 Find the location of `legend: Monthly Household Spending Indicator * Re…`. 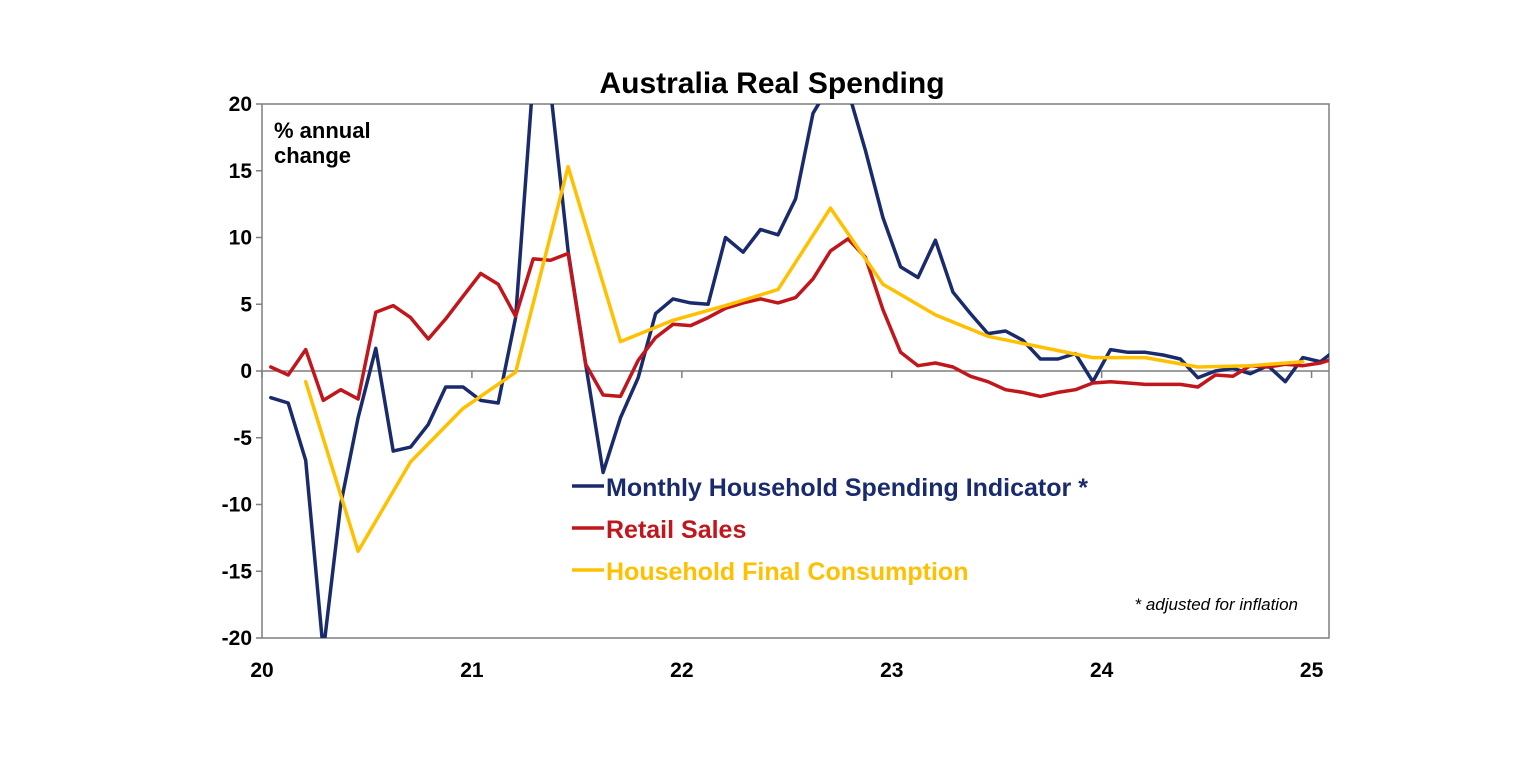

legend: Monthly Household Spending Indicator * Re… is located at coordinates (830, 530).